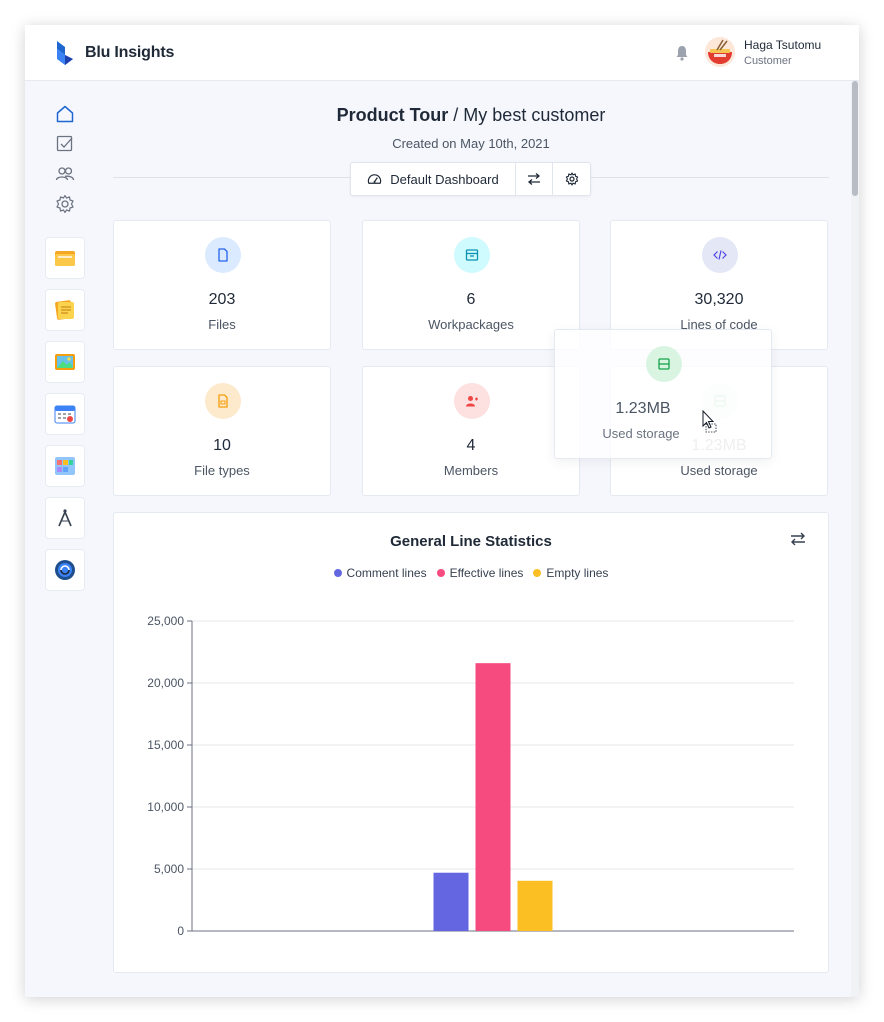 The image size is (884, 1022). I want to click on switch-dashboard-button, so click(534, 179).